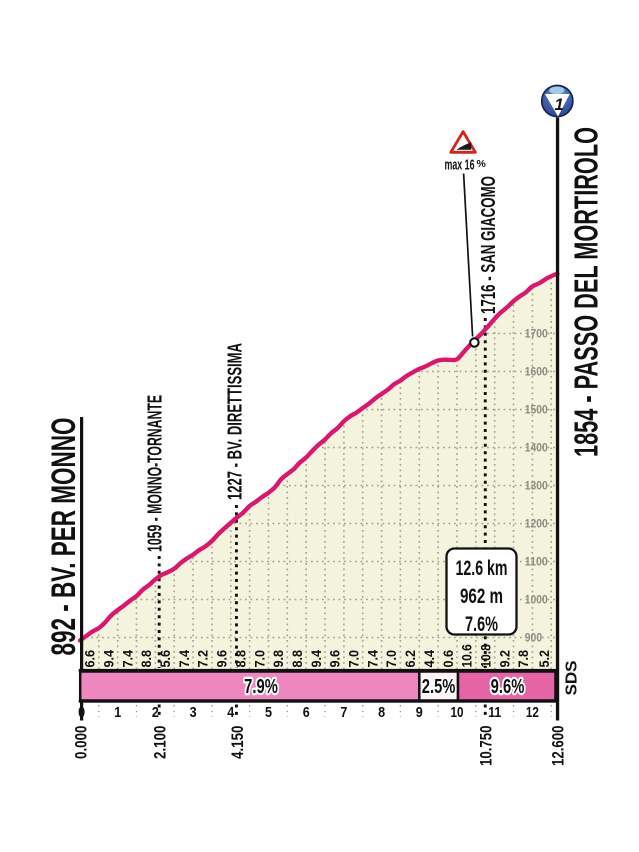  I want to click on svg-text: 962 m, so click(481, 596).